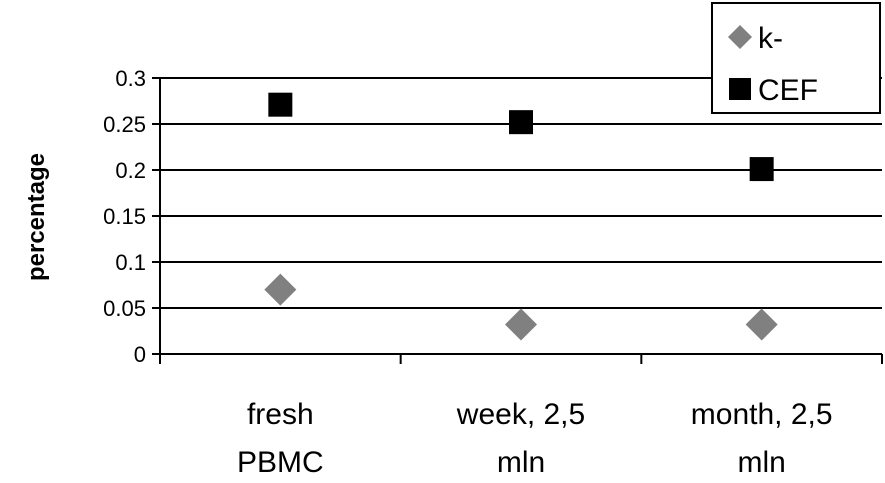 The height and width of the screenshot is (483, 885). Describe the element at coordinates (520, 414) in the screenshot. I see `x-category-label: week, 2,5` at that location.